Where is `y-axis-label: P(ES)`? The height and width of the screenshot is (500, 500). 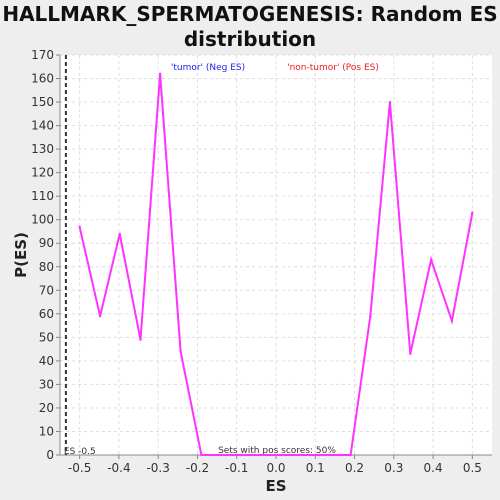
y-axis-label: P(ES) is located at coordinates (21, 255).